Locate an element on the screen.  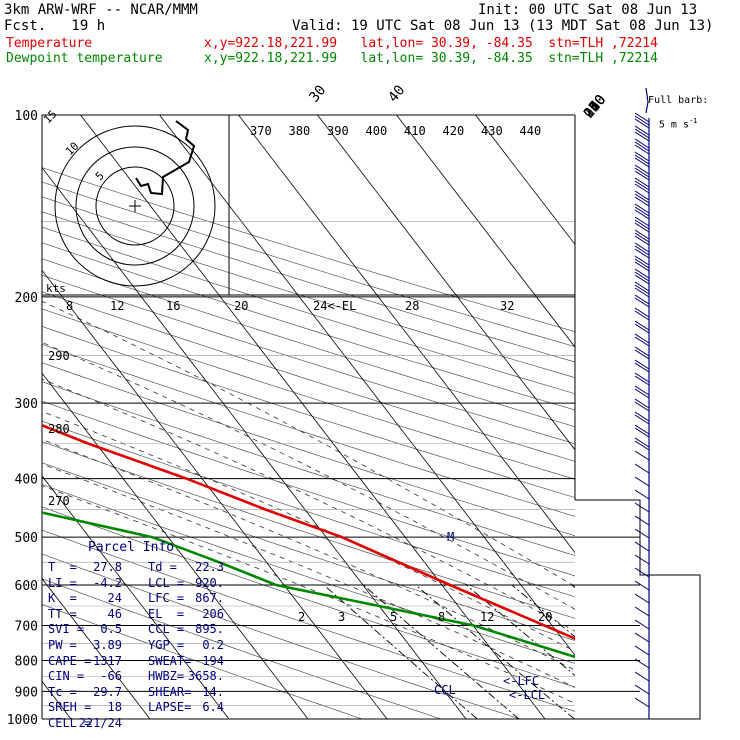
parcel-row-9-col-2: LAPSE= is located at coordinates (170, 707).